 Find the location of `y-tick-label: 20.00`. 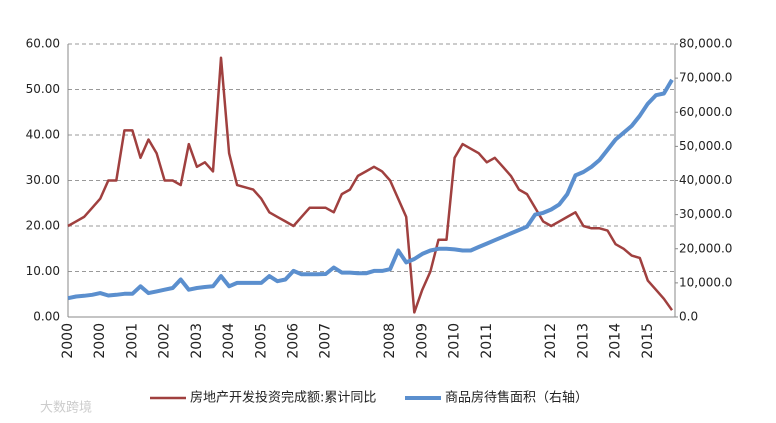

y-tick-label: 20.00 is located at coordinates (43, 226).